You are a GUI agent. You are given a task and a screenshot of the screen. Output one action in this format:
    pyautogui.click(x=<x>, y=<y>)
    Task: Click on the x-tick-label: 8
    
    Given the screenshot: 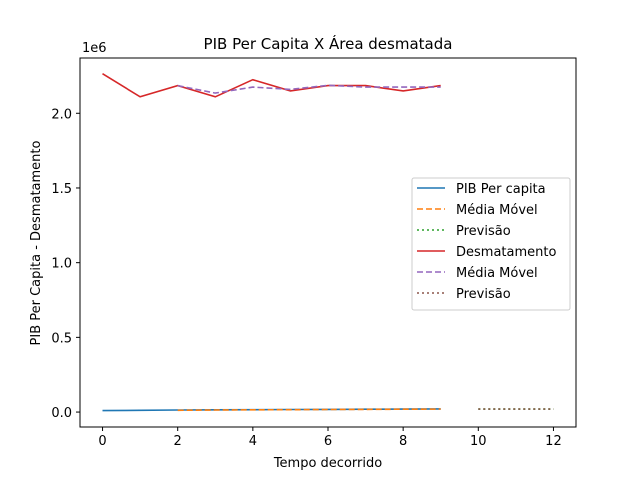 What is the action you would take?
    pyautogui.click(x=403, y=441)
    